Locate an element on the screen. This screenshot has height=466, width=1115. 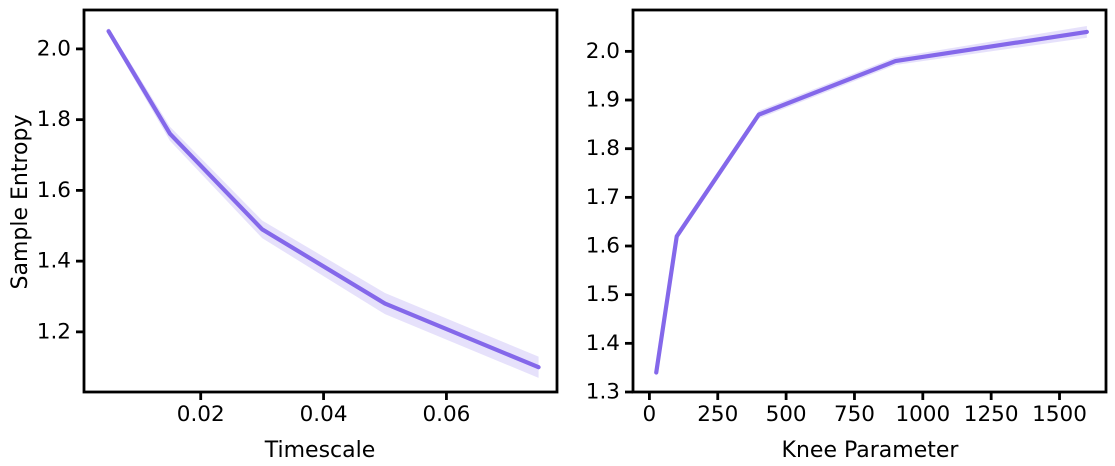
x-tick-label: 0.04 is located at coordinates (324, 414).